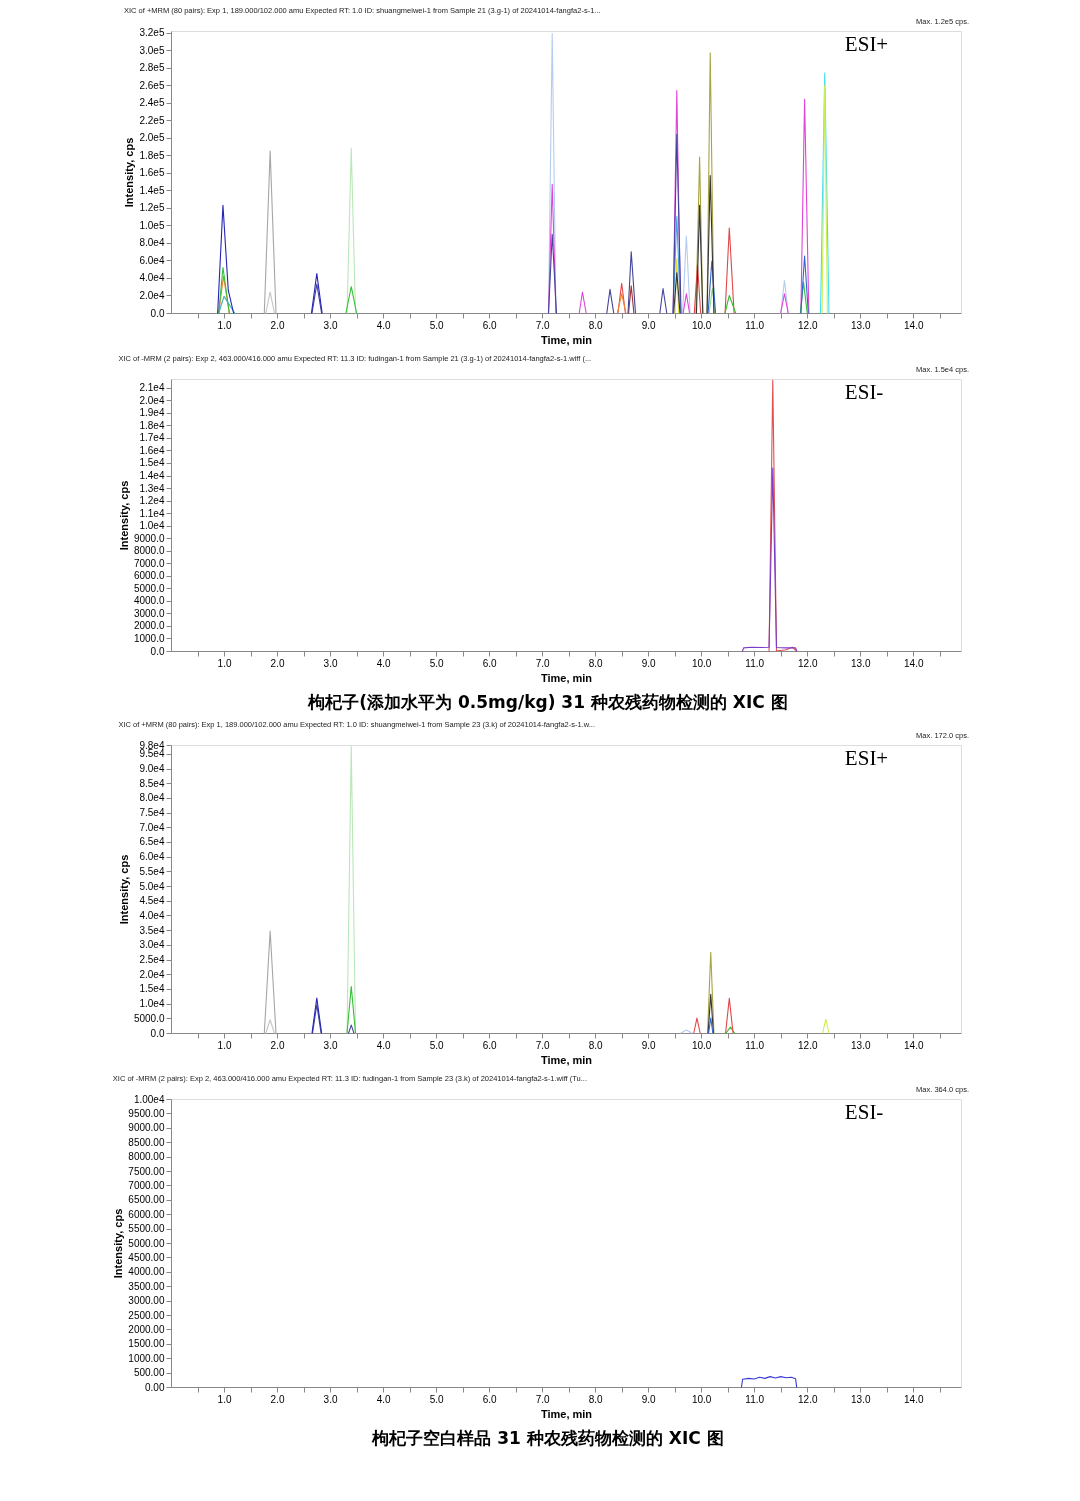 The height and width of the screenshot is (1501, 1080). What do you see at coordinates (152, 901) in the screenshot?
I see `y-tick-label: 4.5e4` at bounding box center [152, 901].